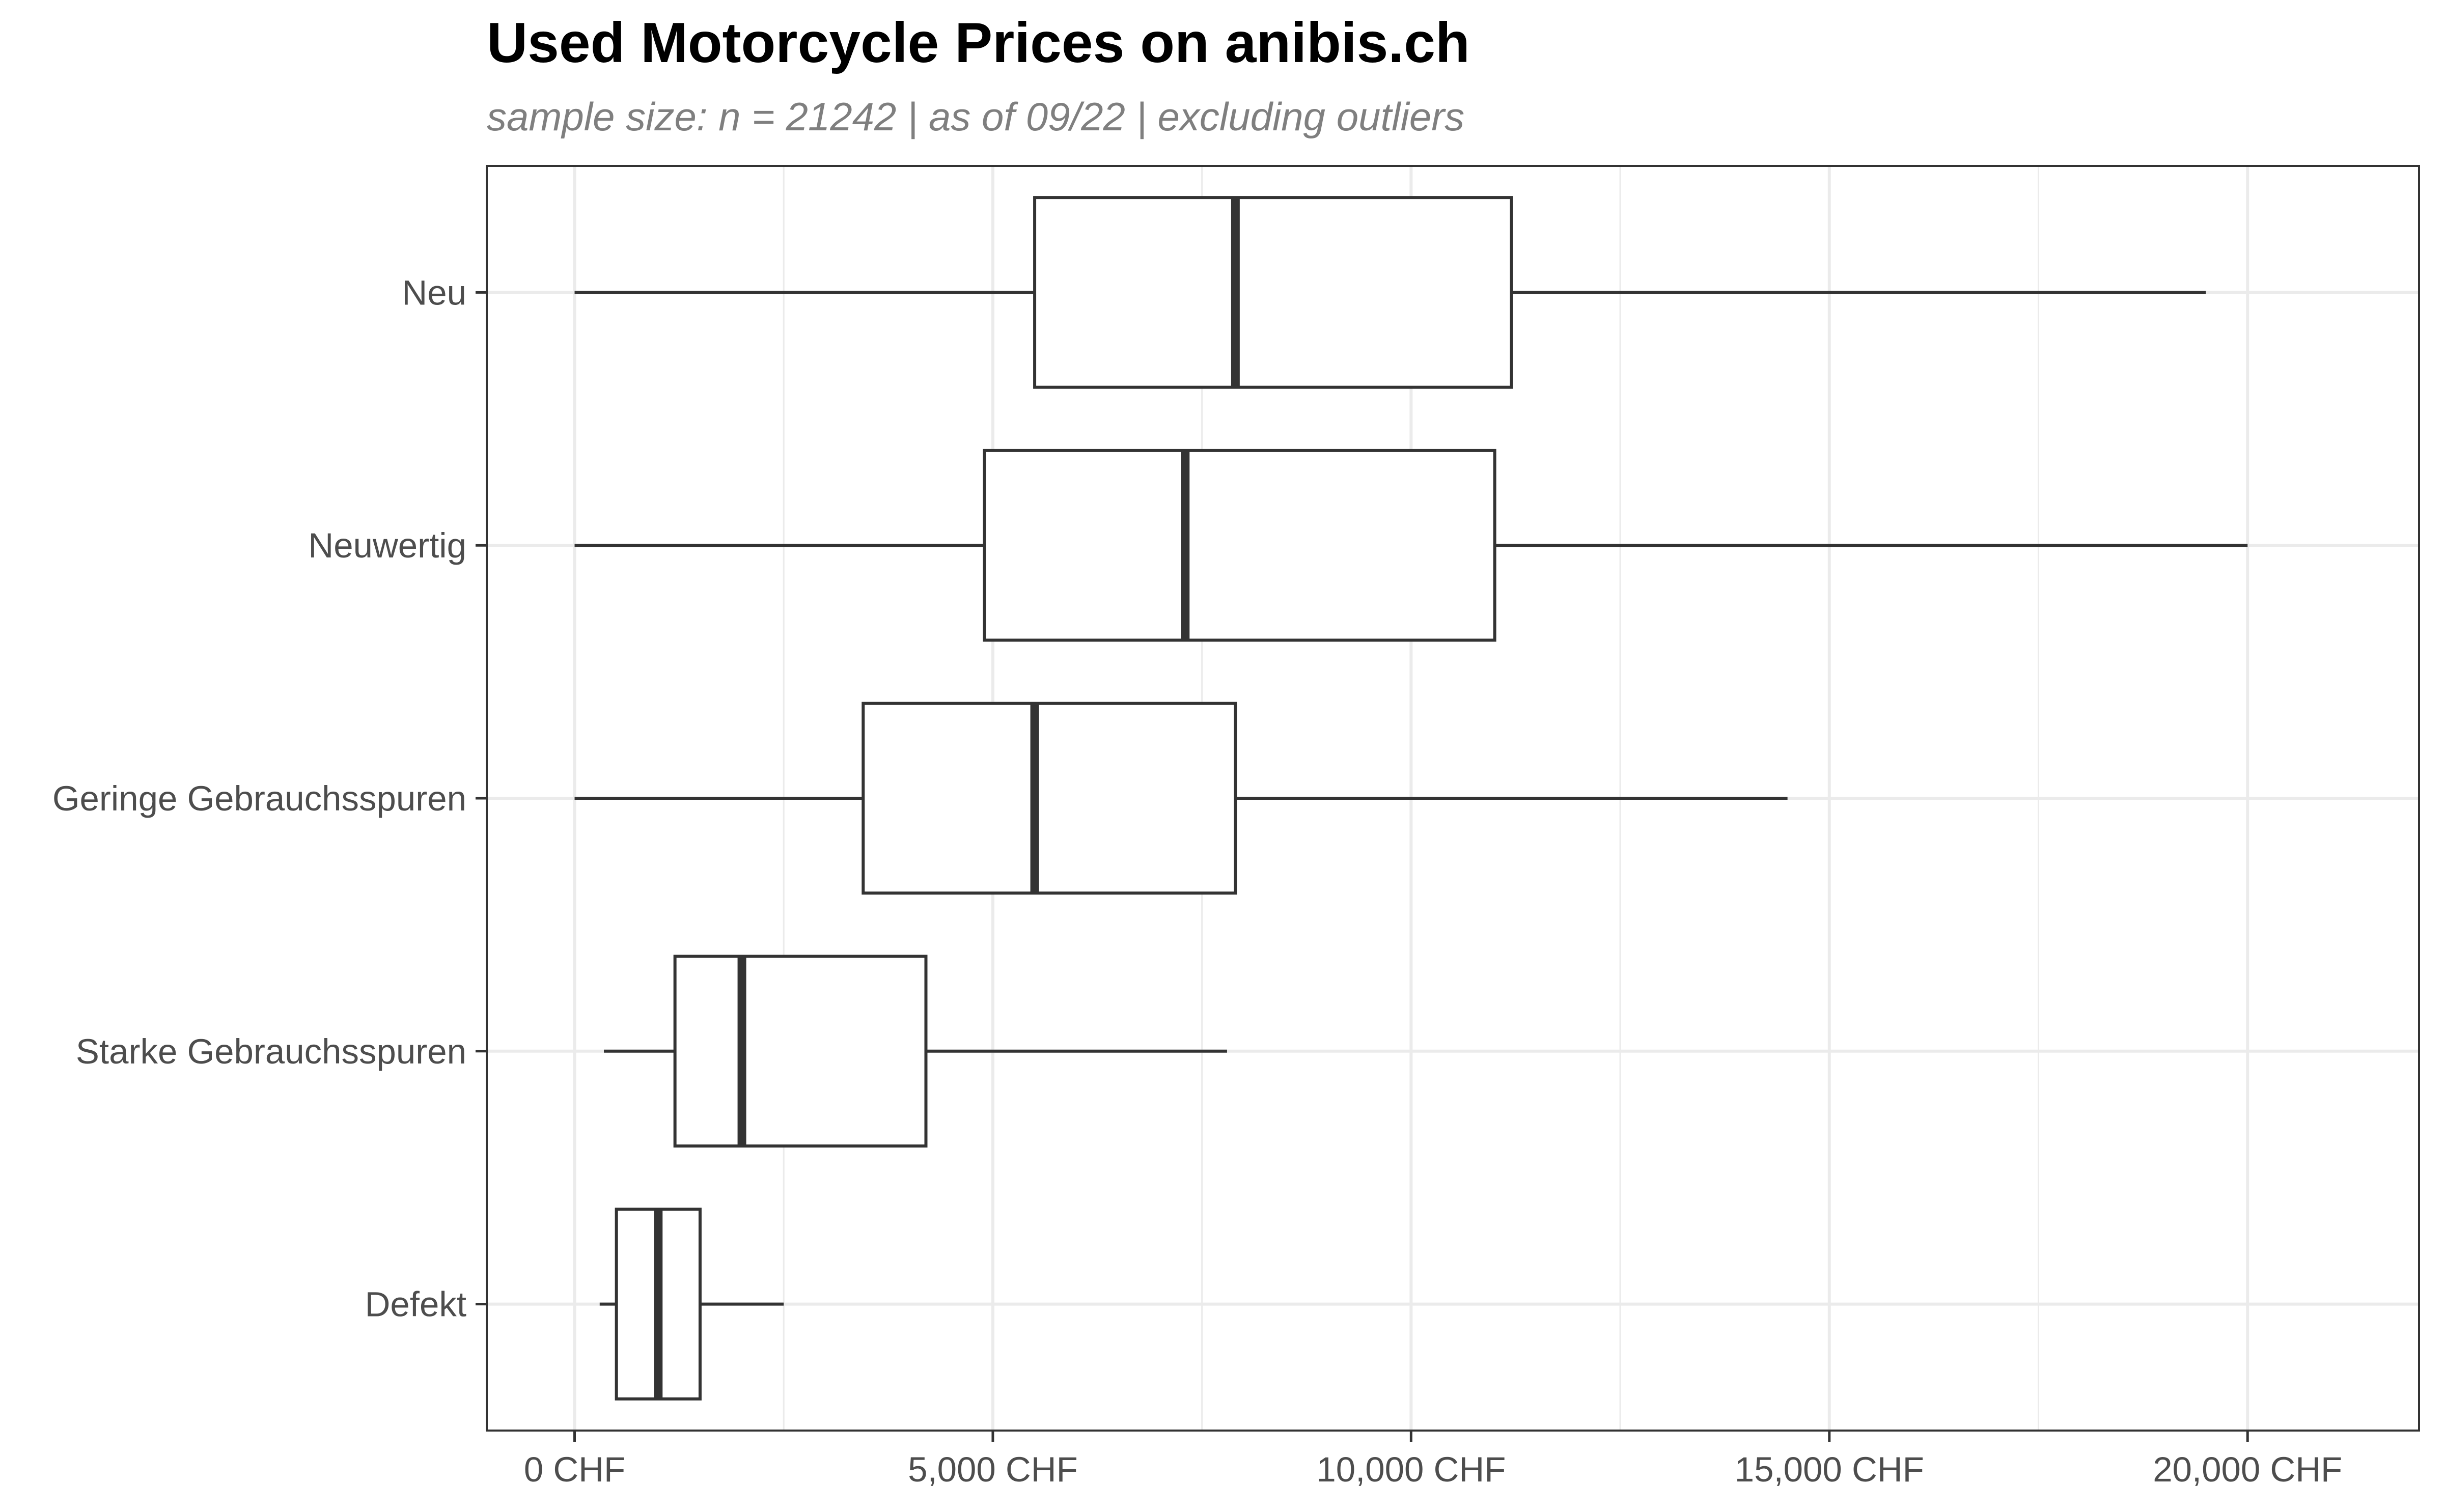 The image size is (2444, 1512). Describe the element at coordinates (2247, 1469) in the screenshot. I see `x-tick-label: 20,000 CHF` at that location.